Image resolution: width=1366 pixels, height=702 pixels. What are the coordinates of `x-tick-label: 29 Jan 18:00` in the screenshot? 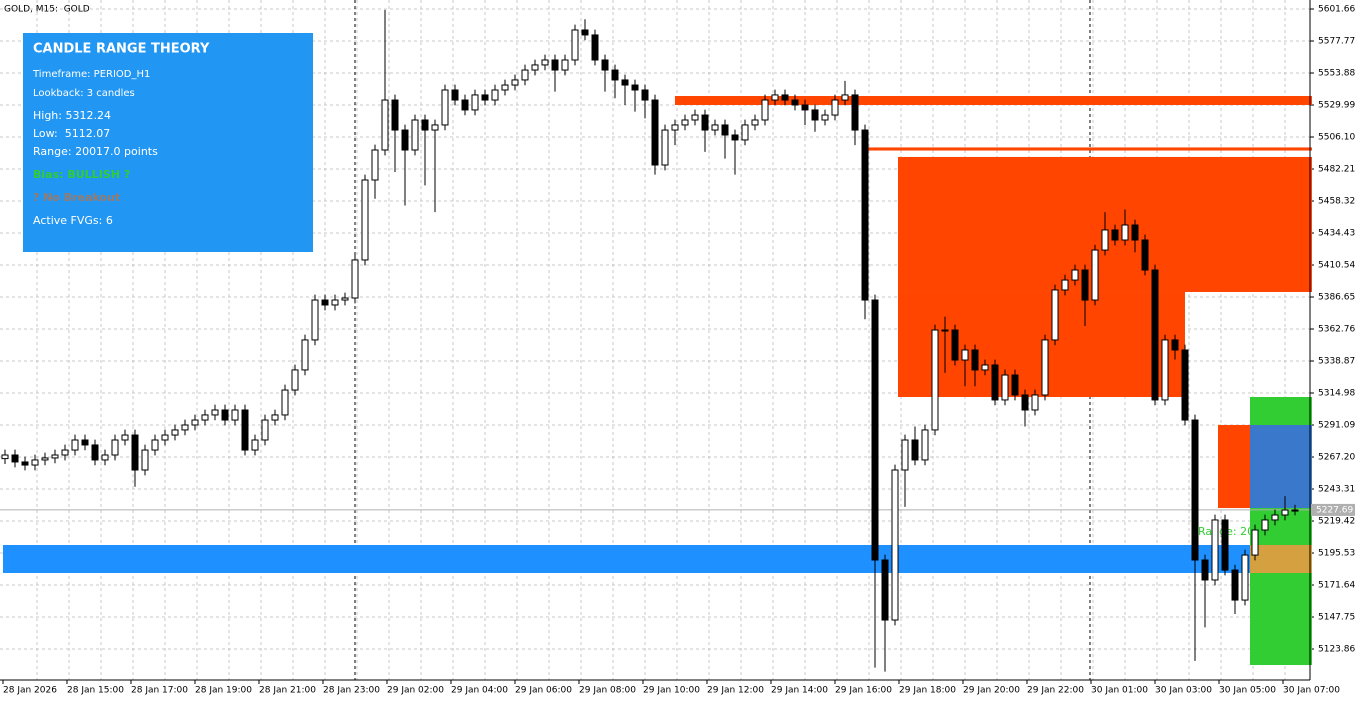 It's located at (927, 691).